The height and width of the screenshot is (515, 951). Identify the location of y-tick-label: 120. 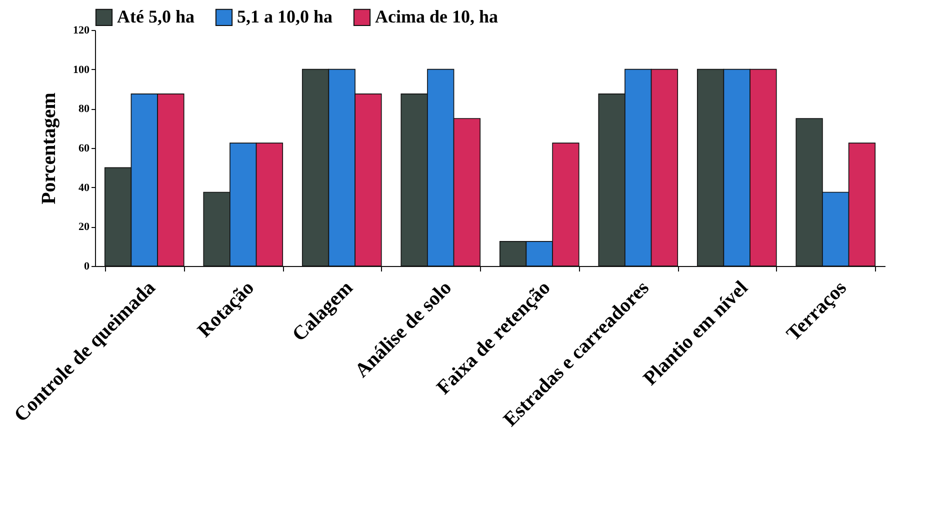
(81, 30).